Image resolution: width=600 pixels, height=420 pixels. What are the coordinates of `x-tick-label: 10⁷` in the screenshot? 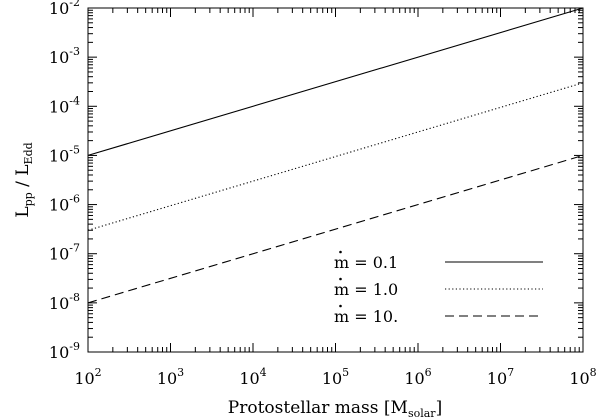 It's located at (500, 377).